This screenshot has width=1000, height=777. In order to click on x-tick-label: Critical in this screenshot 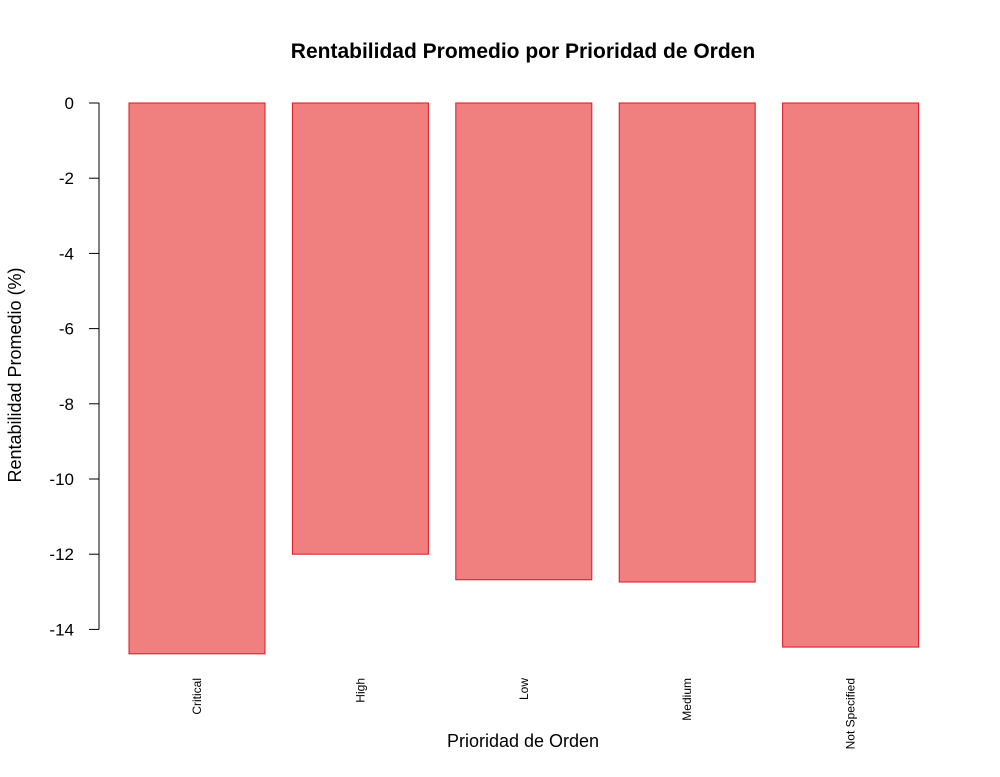, I will do `click(197, 696)`.